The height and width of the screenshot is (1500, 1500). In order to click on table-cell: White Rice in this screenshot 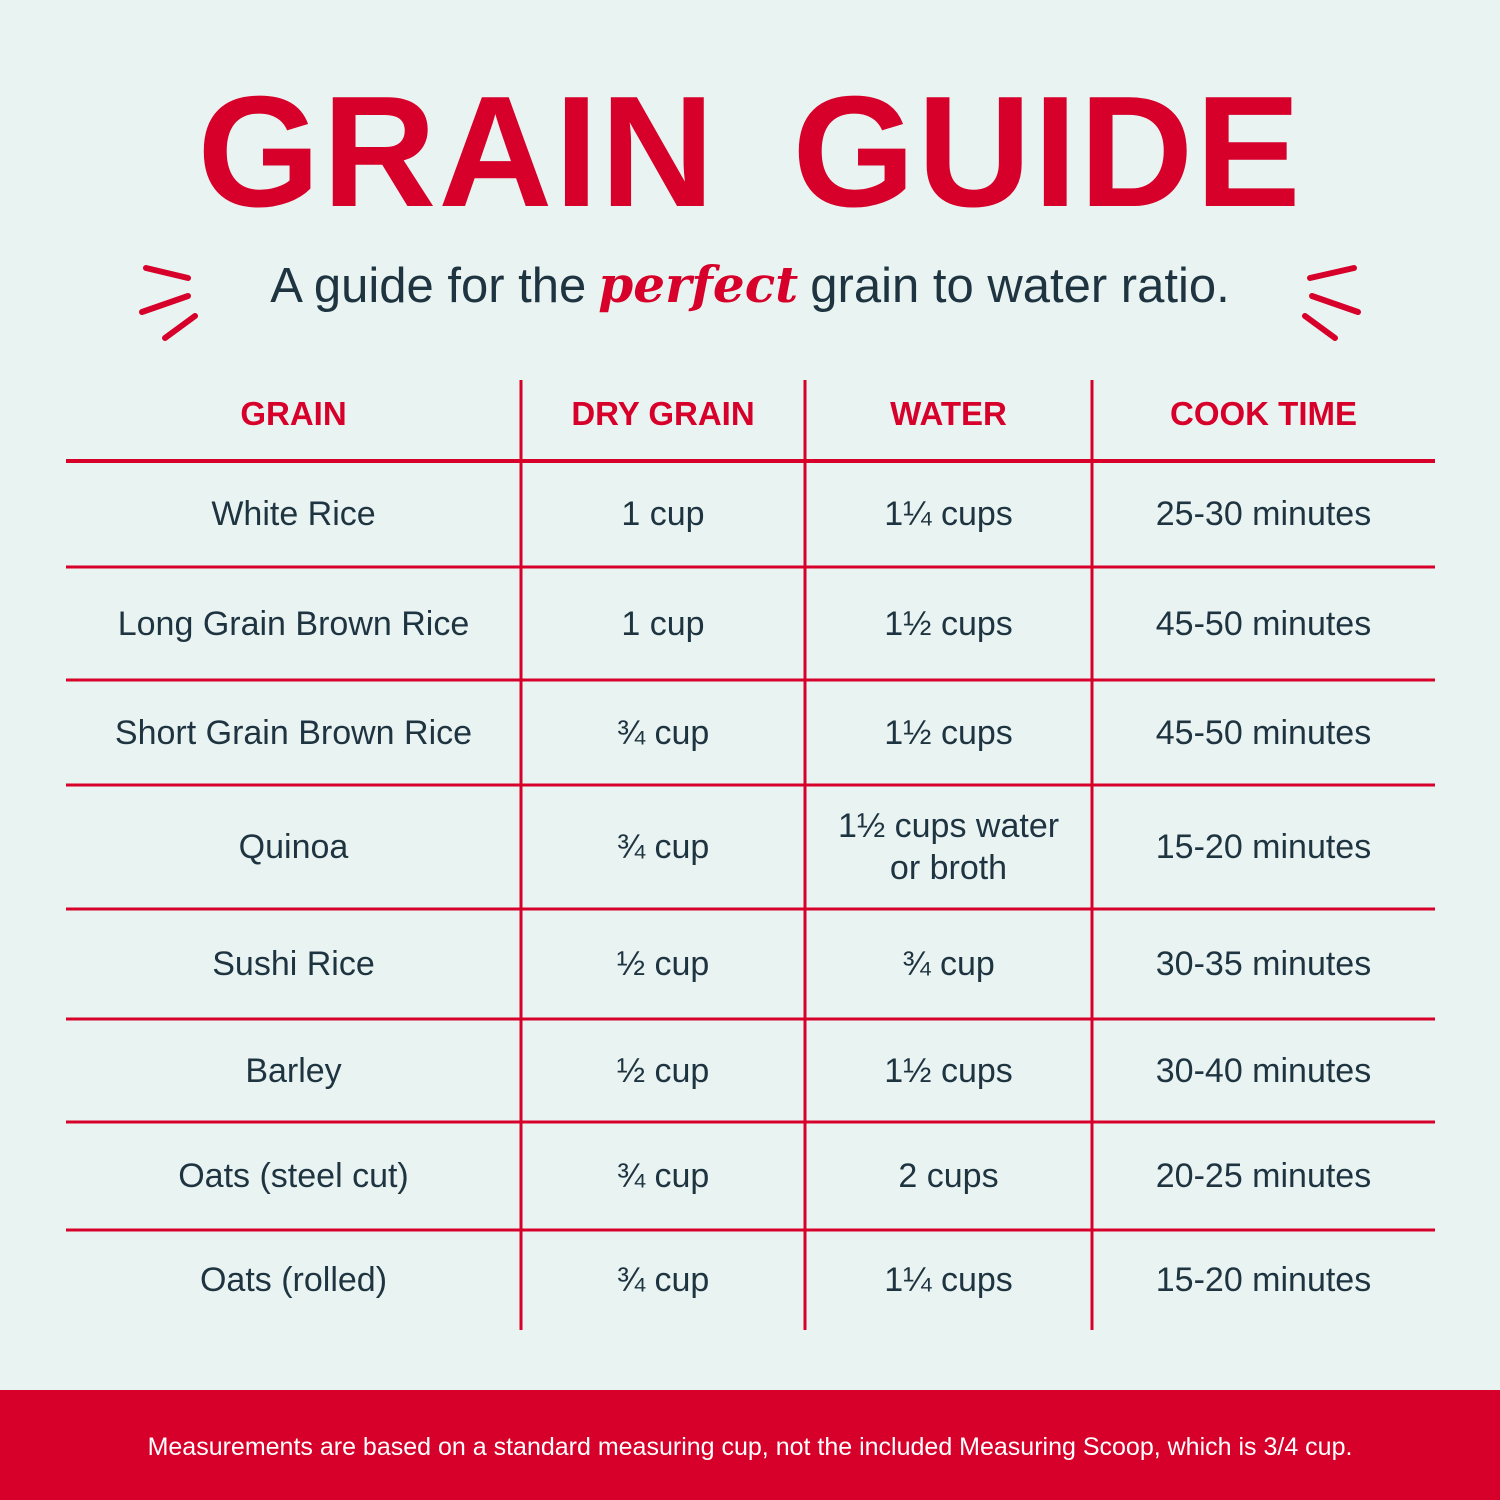, I will do `click(293, 513)`.